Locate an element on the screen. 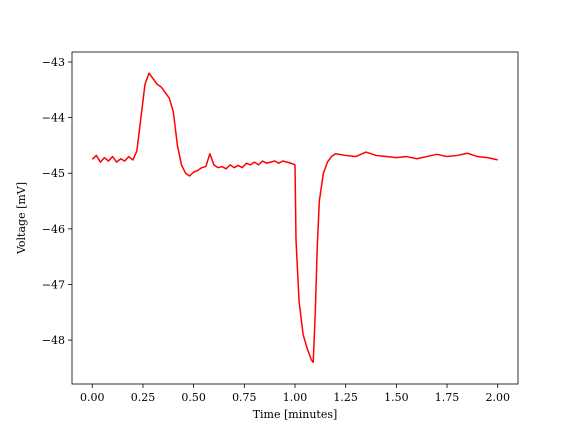 This screenshot has height=432, width=576. y-tick-label: −48 is located at coordinates (53, 340).